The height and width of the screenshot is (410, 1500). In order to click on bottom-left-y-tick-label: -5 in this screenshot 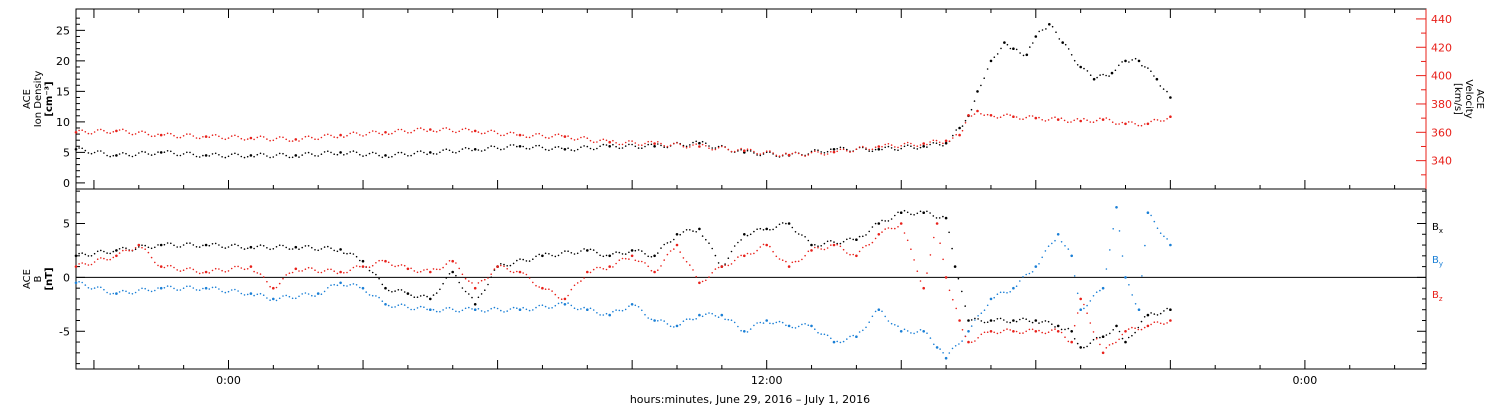, I will do `click(64, 331)`.